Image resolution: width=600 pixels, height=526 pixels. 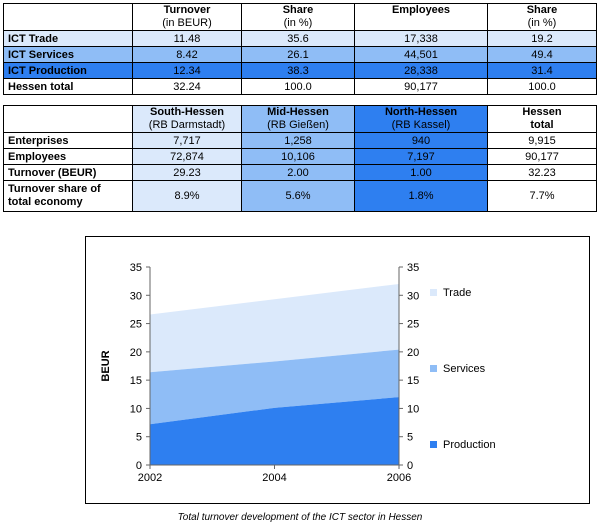 What do you see at coordinates (68, 156) in the screenshot?
I see `row-label: Employees` at bounding box center [68, 156].